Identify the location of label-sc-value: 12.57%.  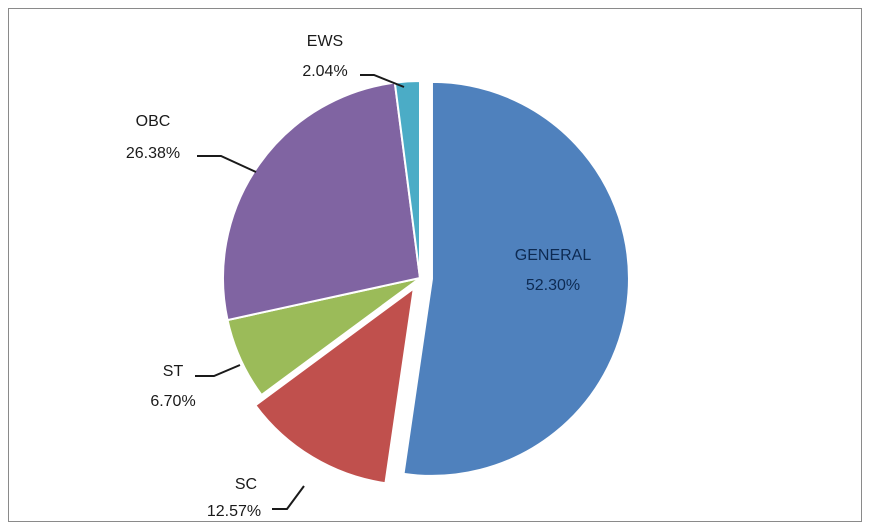
(234, 511).